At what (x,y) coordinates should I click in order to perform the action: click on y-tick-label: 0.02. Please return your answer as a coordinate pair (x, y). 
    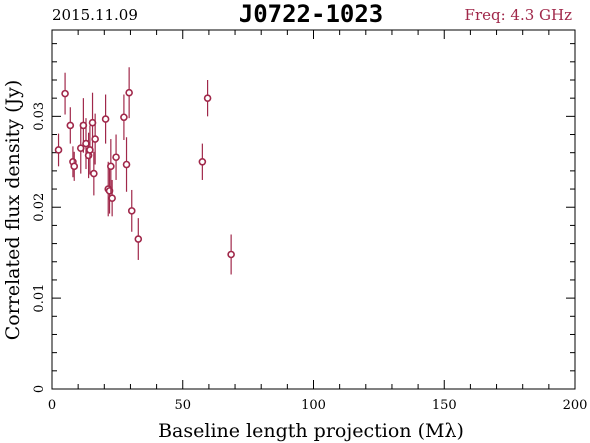
    Looking at the image, I should click on (39, 207).